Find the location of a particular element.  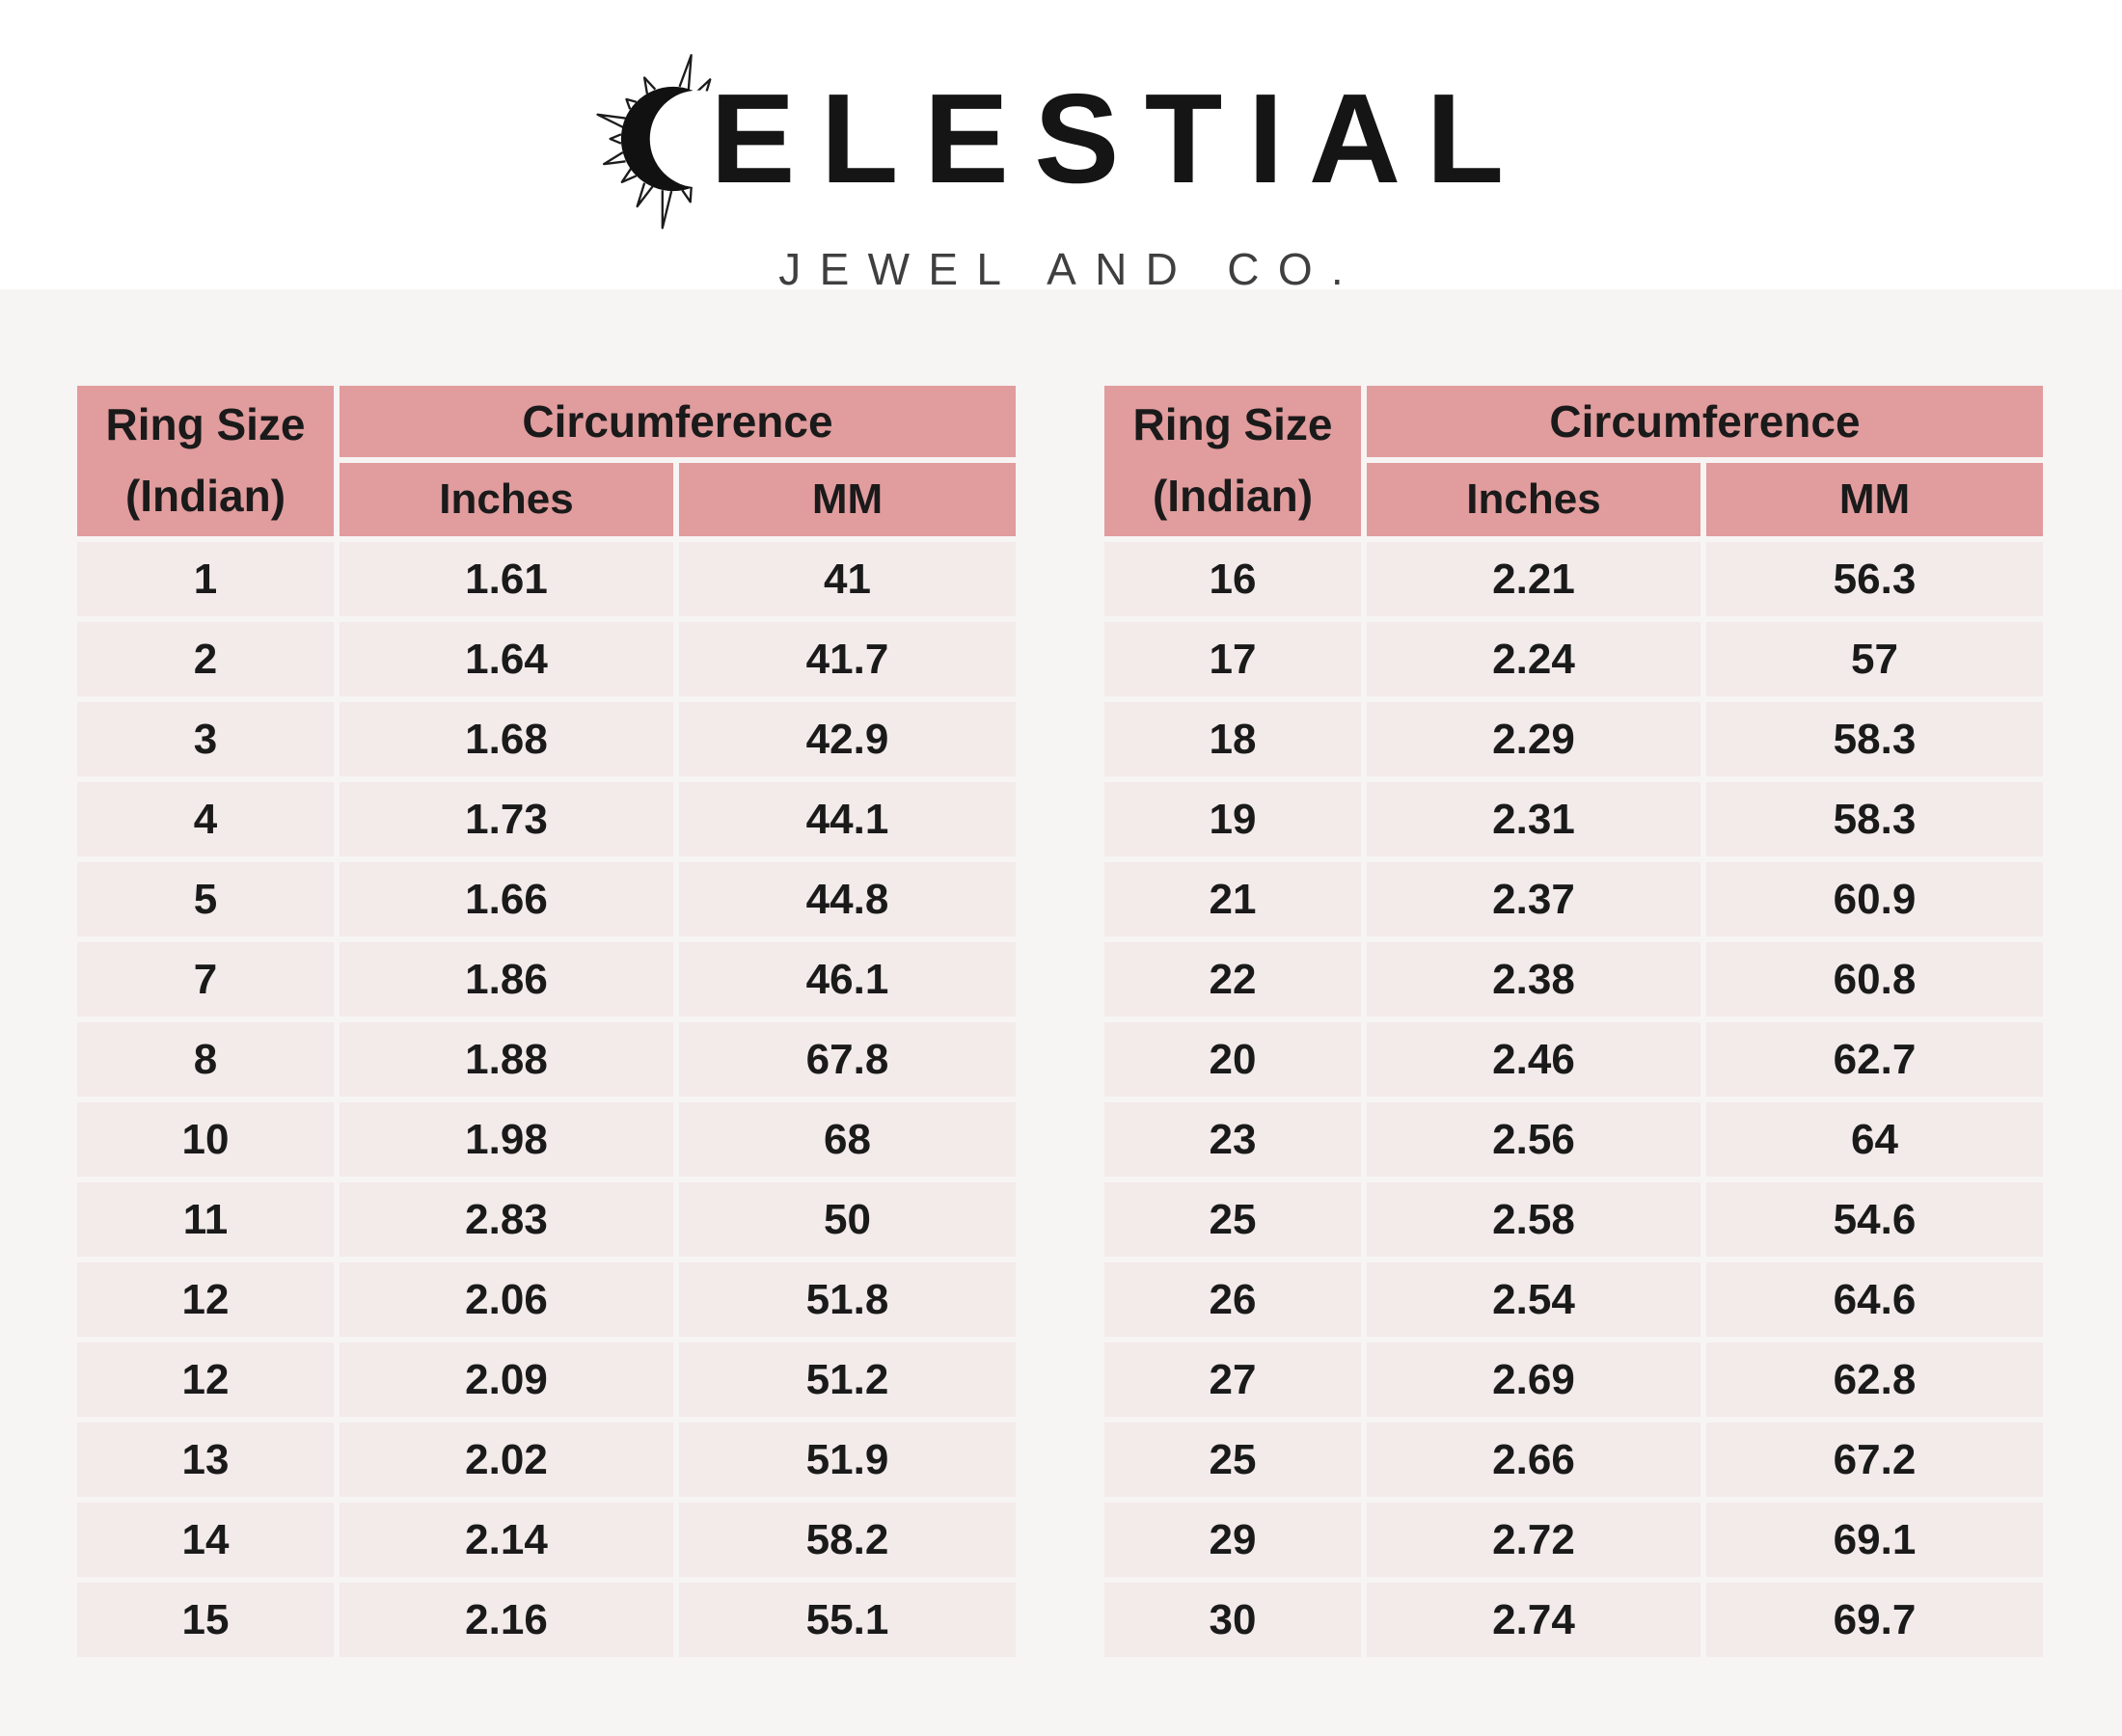

ring-size-cell: 8 is located at coordinates (206, 1060).